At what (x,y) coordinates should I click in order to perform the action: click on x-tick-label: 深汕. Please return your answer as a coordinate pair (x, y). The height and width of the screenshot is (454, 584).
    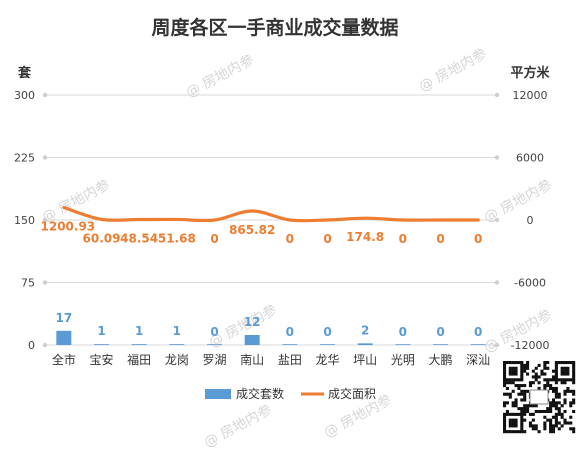
    Looking at the image, I should click on (478, 360).